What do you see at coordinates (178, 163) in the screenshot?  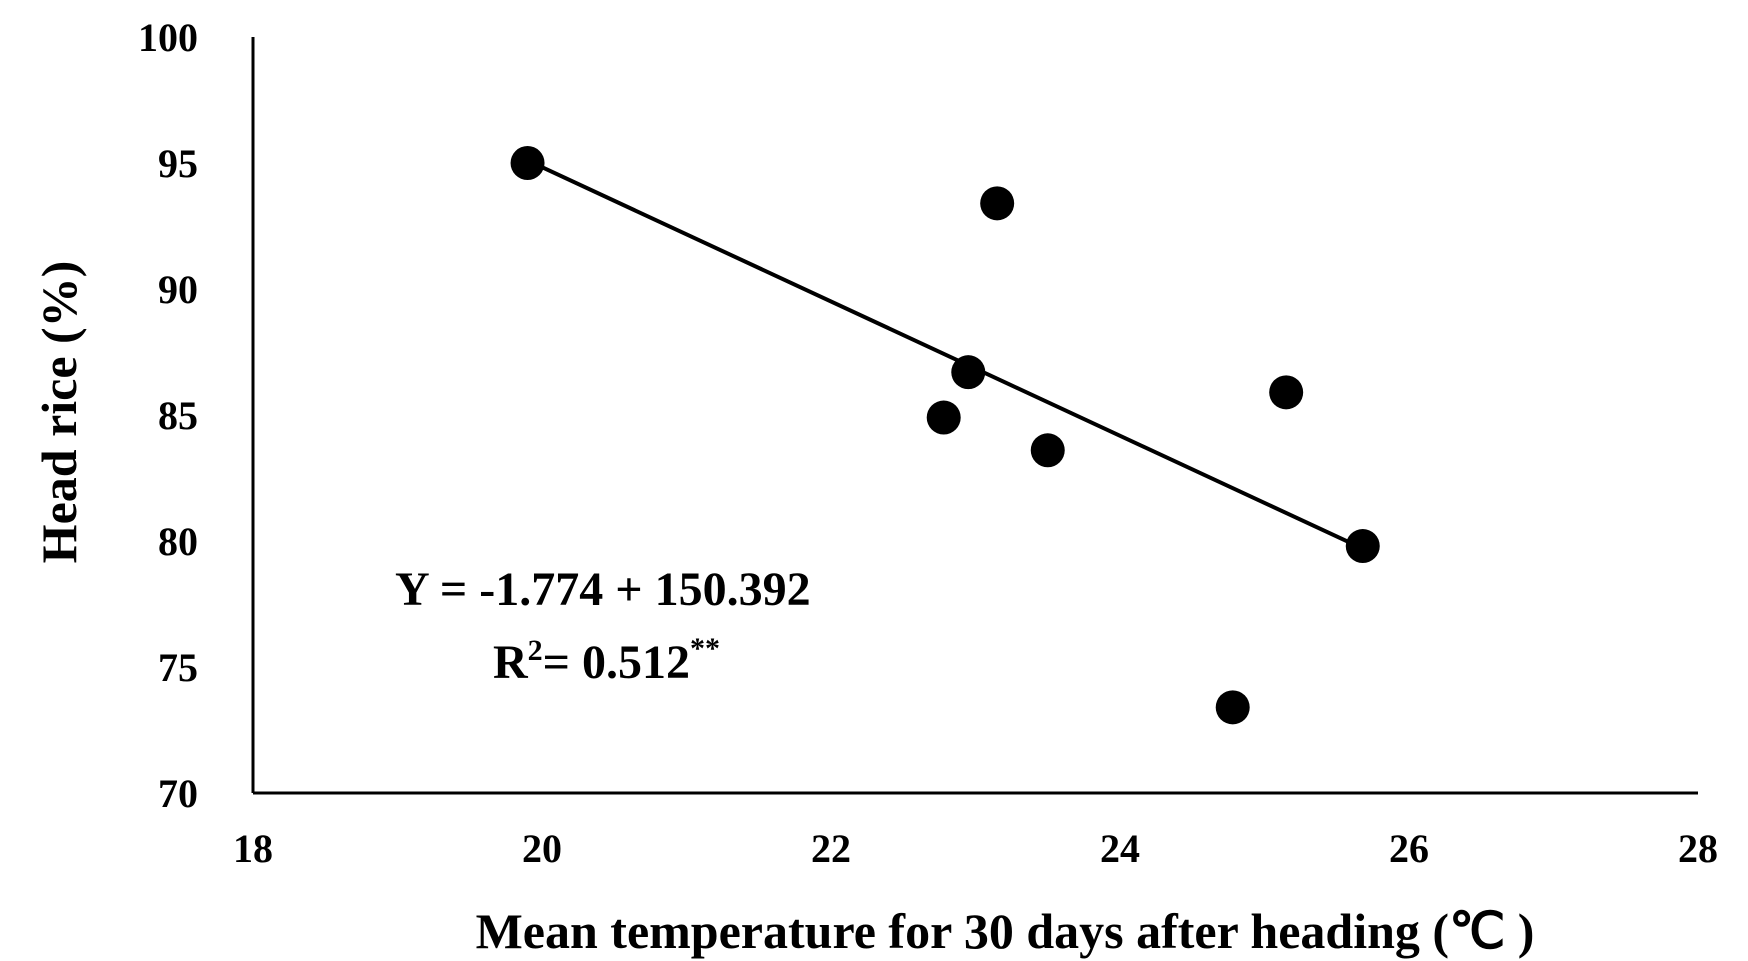 I see `y-tick-label: 95` at bounding box center [178, 163].